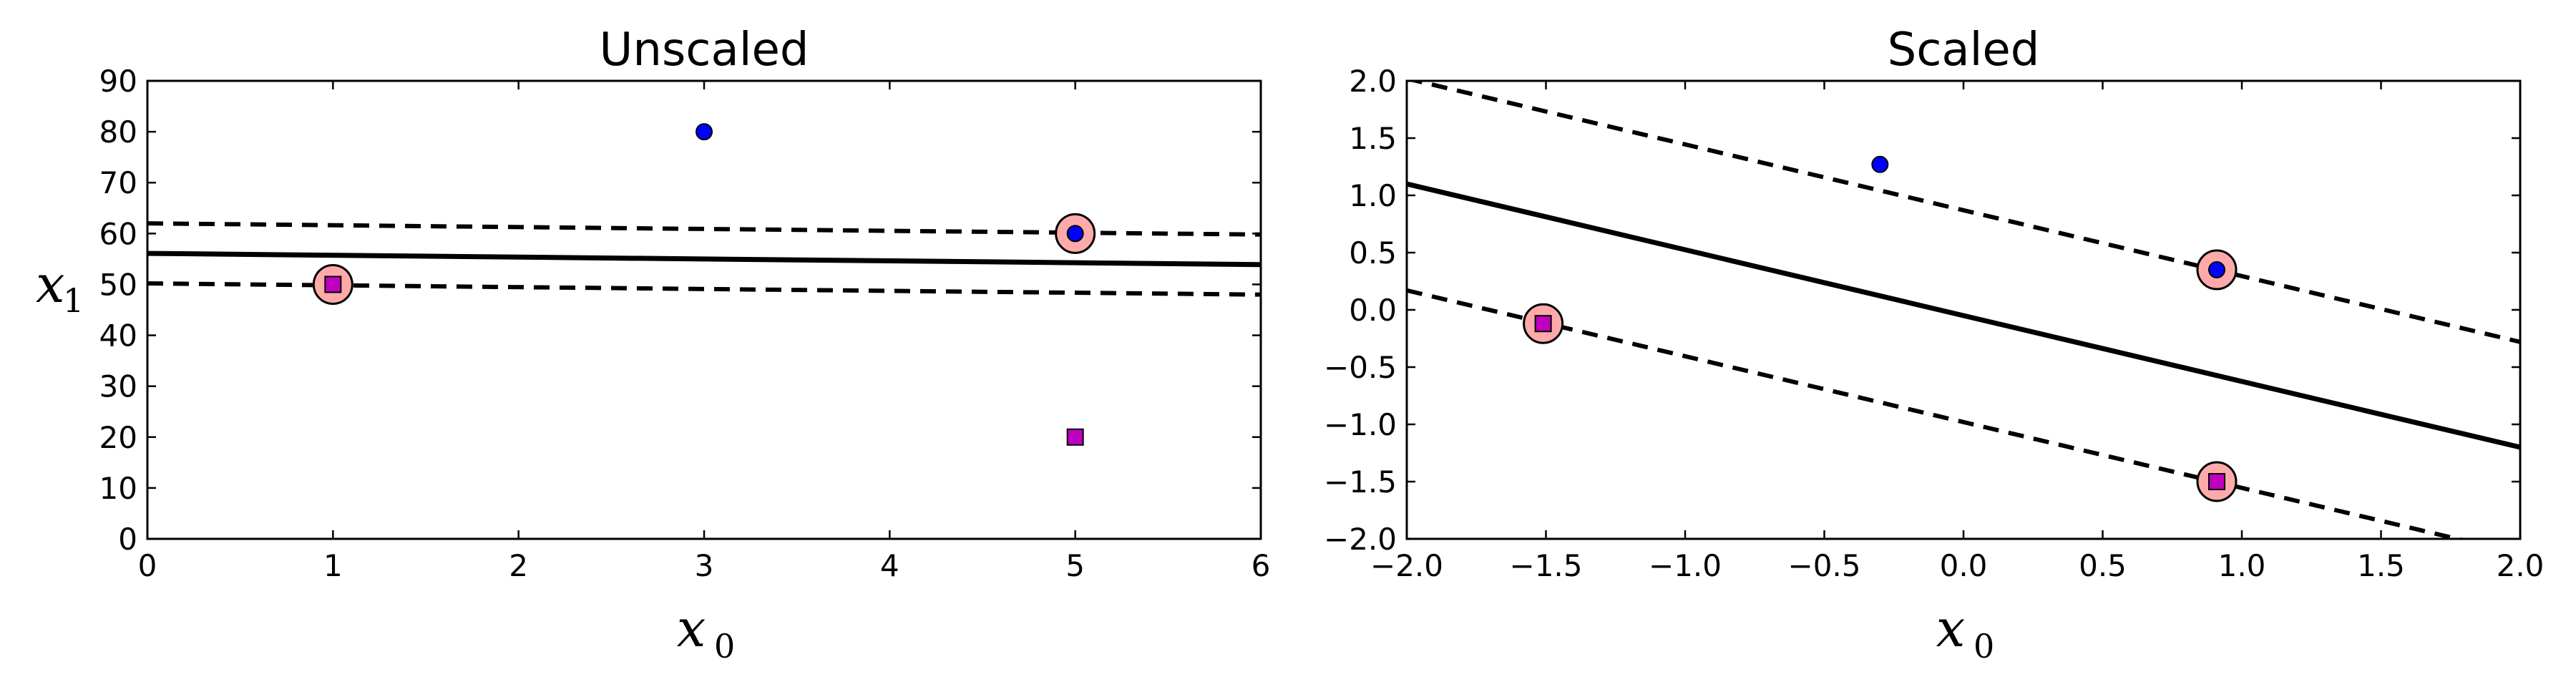 The height and width of the screenshot is (687, 2576). What do you see at coordinates (147, 565) in the screenshot?
I see `x-tick-label: 0` at bounding box center [147, 565].